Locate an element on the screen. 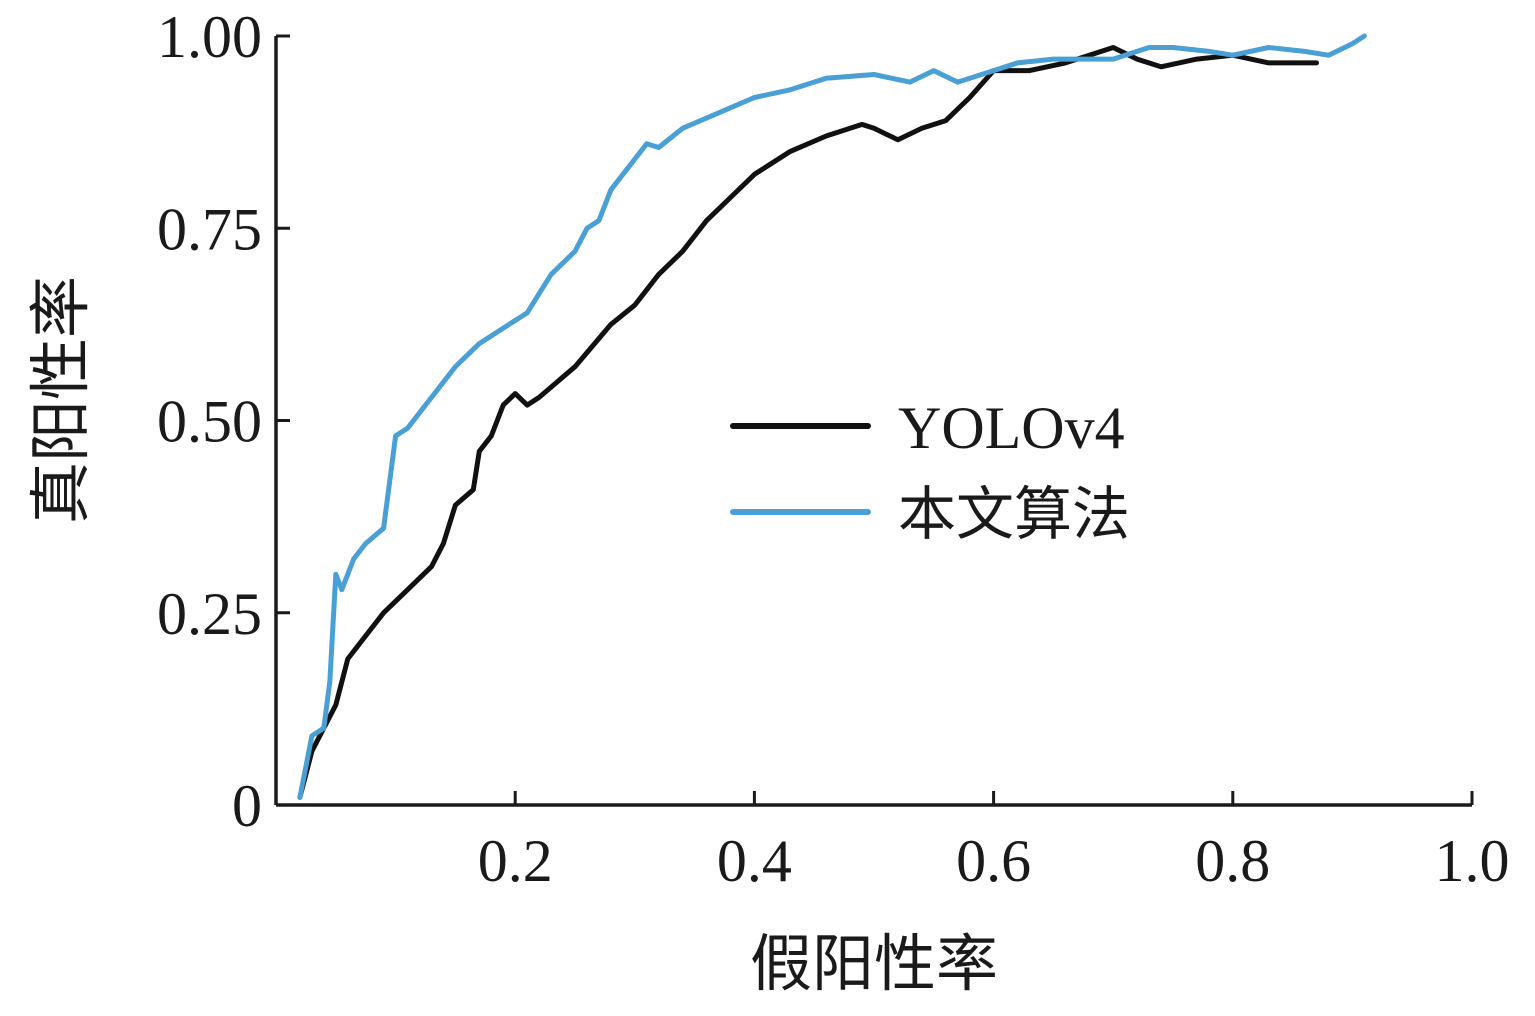 Image resolution: width=1535 pixels, height=1016 pixels. x-tick-label-3: 0.8 is located at coordinates (1232, 861).